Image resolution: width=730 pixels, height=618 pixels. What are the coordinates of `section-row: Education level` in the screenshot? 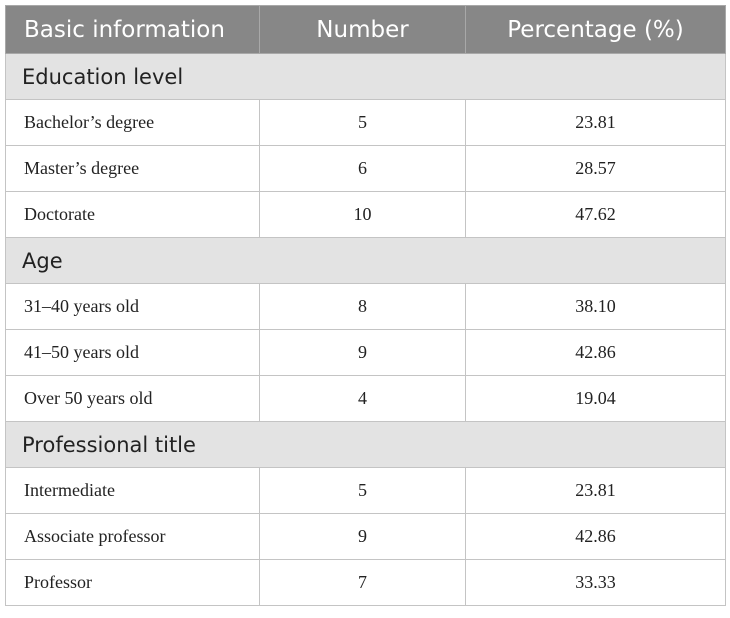 It's located at (365, 76).